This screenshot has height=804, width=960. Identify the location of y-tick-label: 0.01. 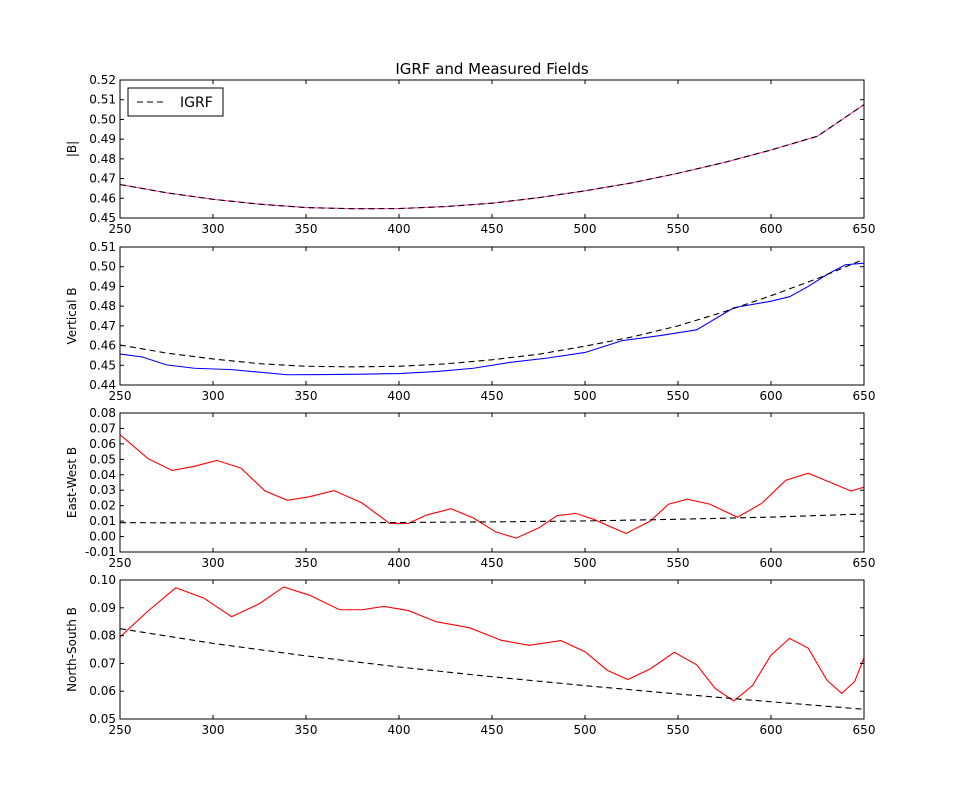
(102, 521).